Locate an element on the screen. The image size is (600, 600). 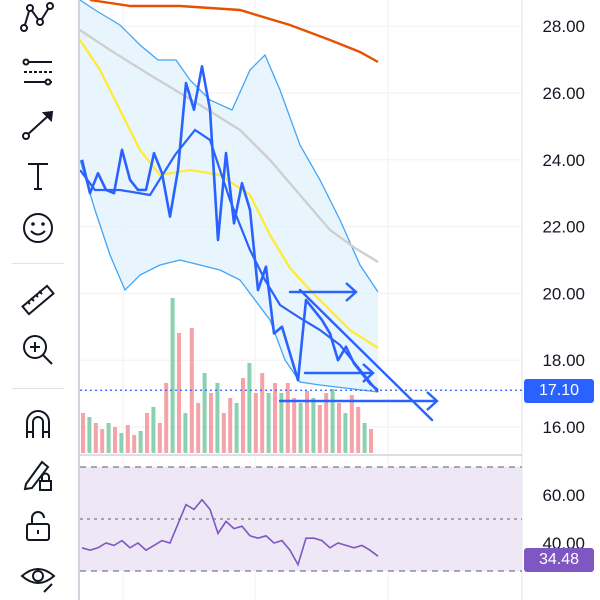
rsi-value-tag: 34.48 is located at coordinates (559, 560).